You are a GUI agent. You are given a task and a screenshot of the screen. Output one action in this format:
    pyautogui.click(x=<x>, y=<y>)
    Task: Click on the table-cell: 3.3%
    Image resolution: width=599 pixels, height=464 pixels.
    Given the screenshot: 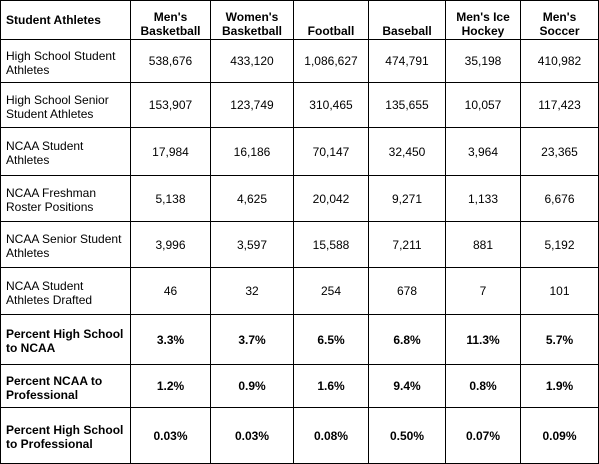 What is the action you would take?
    pyautogui.click(x=170, y=339)
    